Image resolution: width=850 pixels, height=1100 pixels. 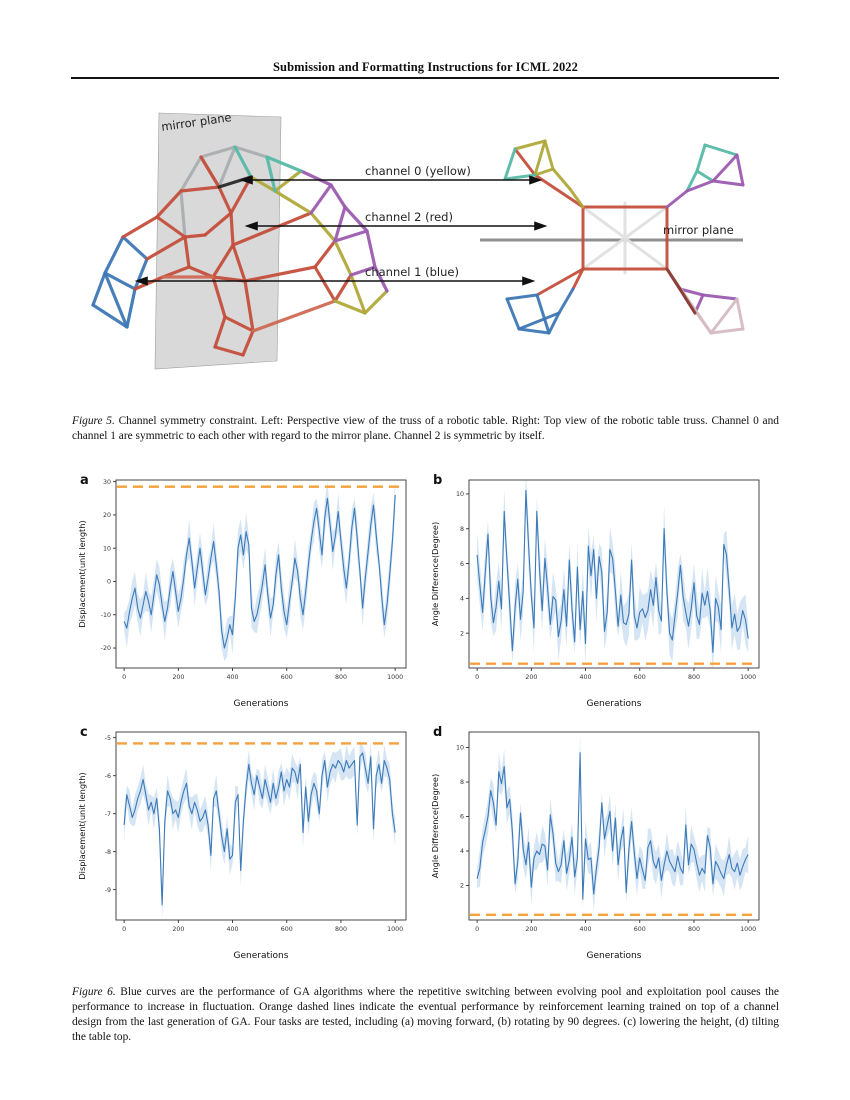 What do you see at coordinates (94, 992) in the screenshot?
I see `figure6-caption-tag: Figure 6.` at bounding box center [94, 992].